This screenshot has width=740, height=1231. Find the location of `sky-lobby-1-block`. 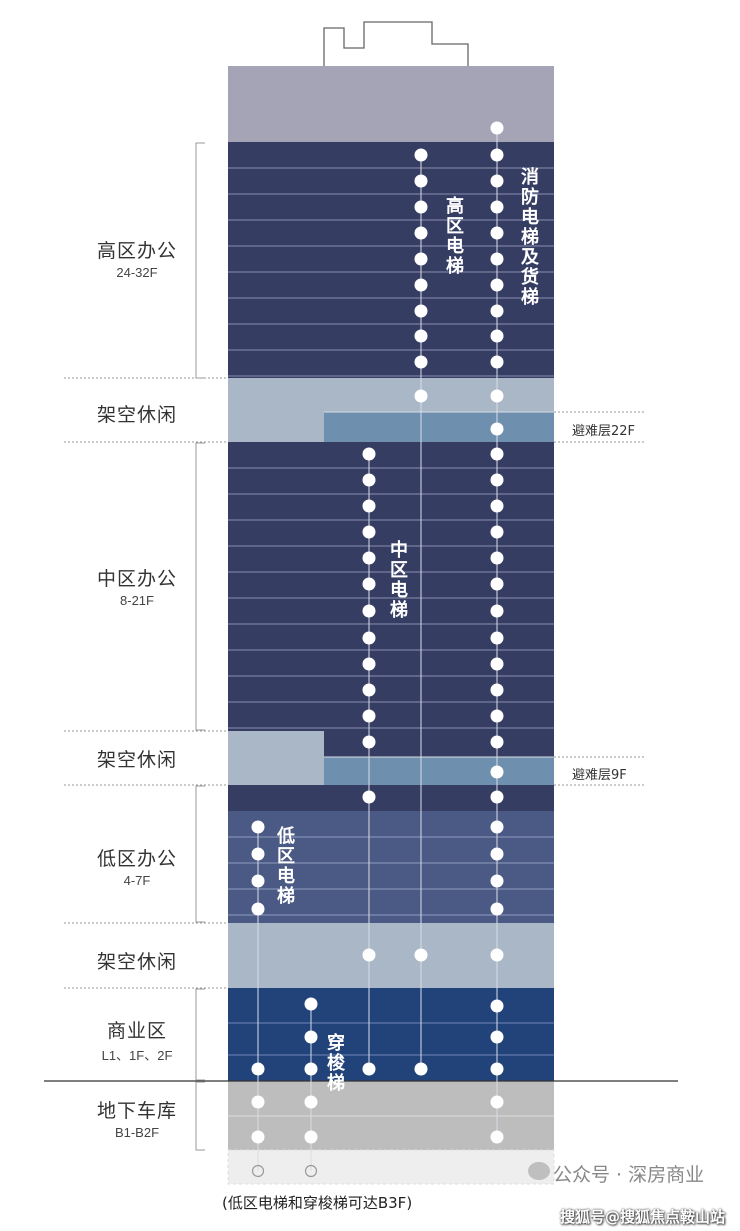

sky-lobby-1-block is located at coordinates (391, 395).